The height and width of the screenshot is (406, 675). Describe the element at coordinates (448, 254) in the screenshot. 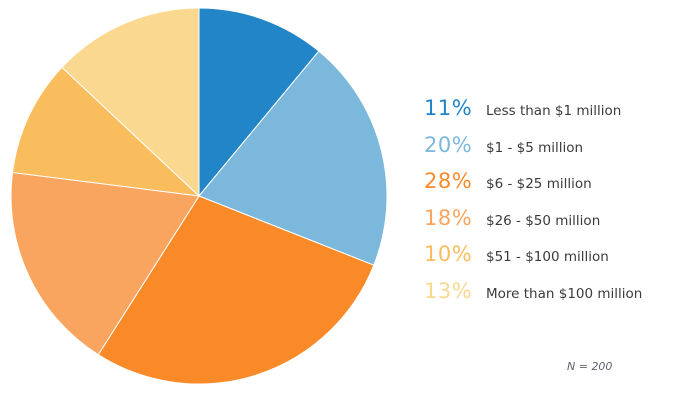

I see `legend-percent: 10%` at that location.